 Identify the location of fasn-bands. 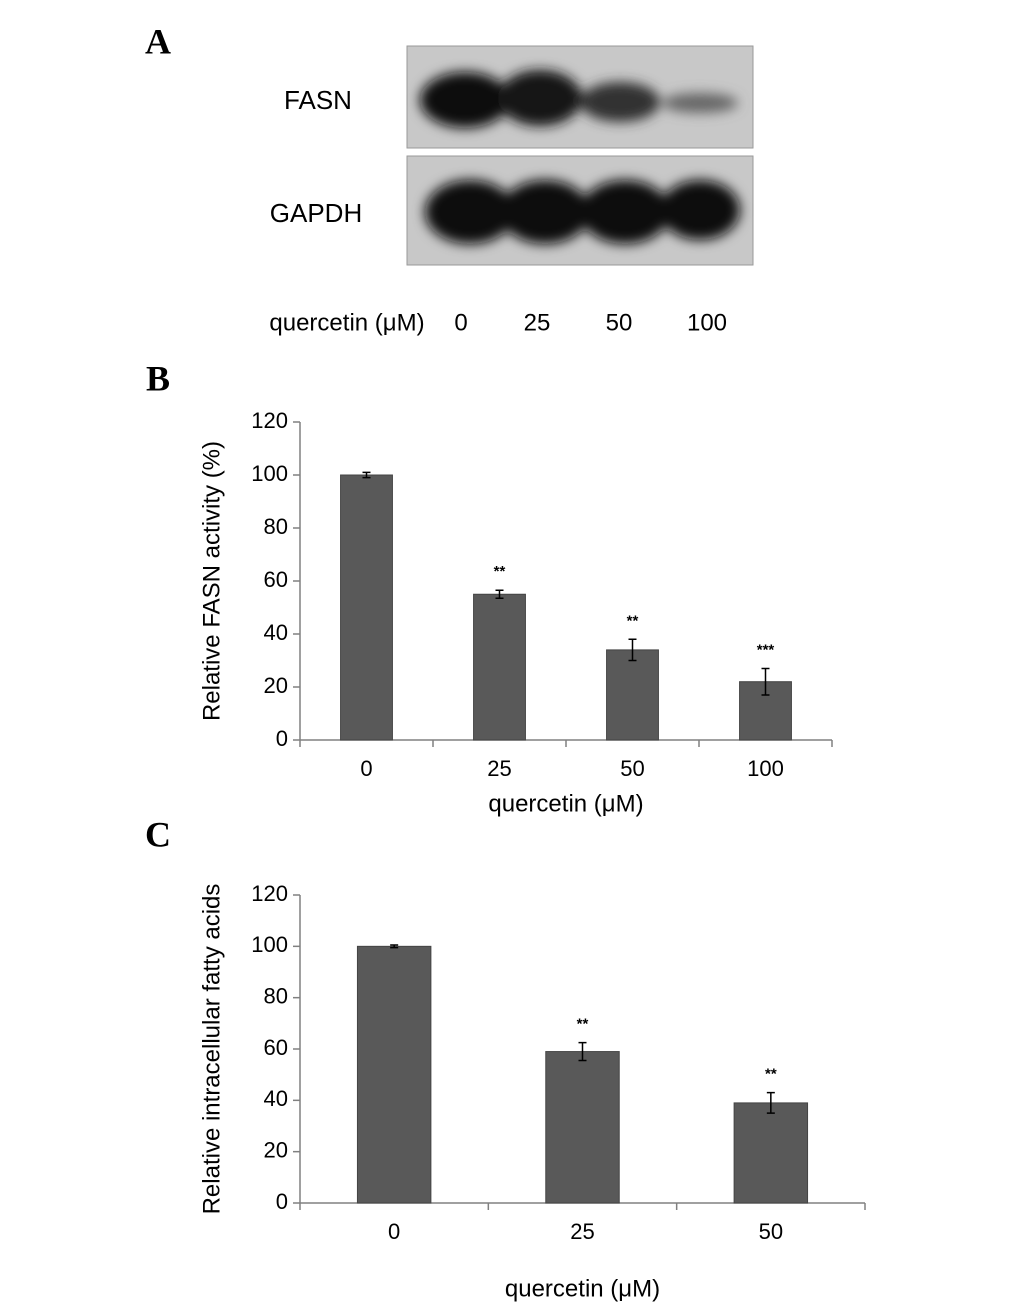
(579, 99).